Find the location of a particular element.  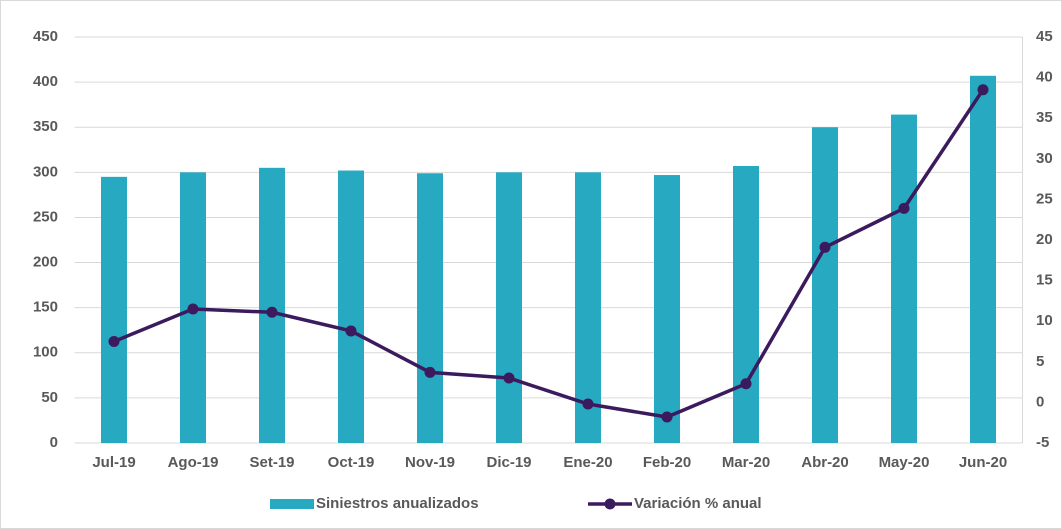

x-tick-label: Mar-20 is located at coordinates (746, 462).